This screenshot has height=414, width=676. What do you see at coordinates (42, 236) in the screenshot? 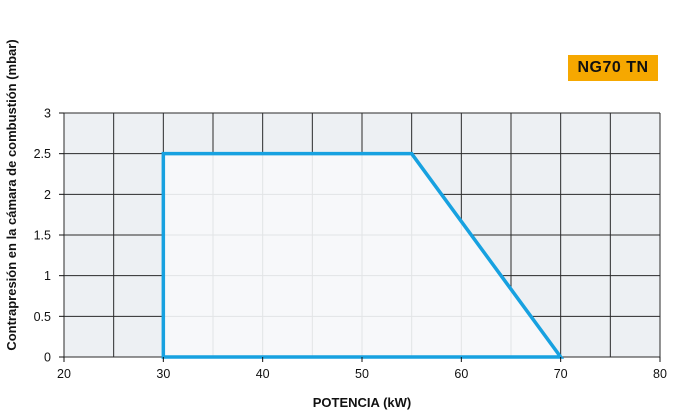
I see `y-tick-label: 1.5` at bounding box center [42, 236].